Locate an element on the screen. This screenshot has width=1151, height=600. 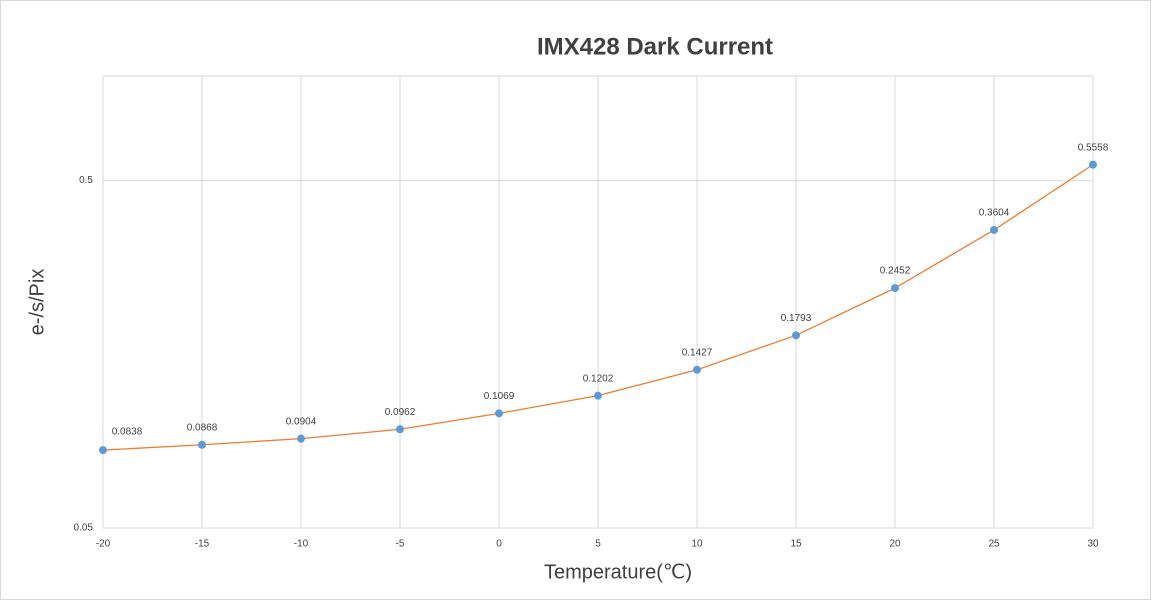
x-axis-label: Temperature(℃) is located at coordinates (618, 572).